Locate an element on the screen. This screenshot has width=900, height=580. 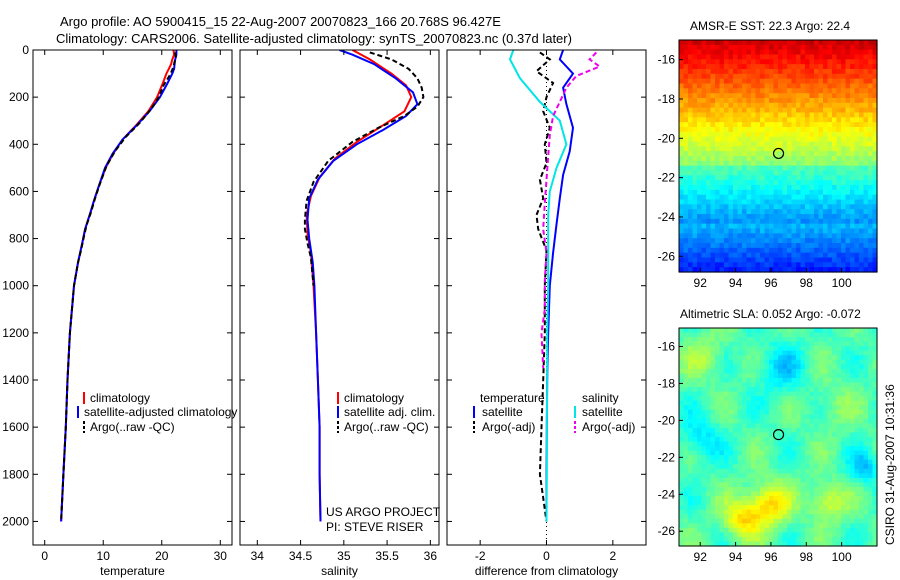
y-tick-label: 400 is located at coordinates (19, 144).